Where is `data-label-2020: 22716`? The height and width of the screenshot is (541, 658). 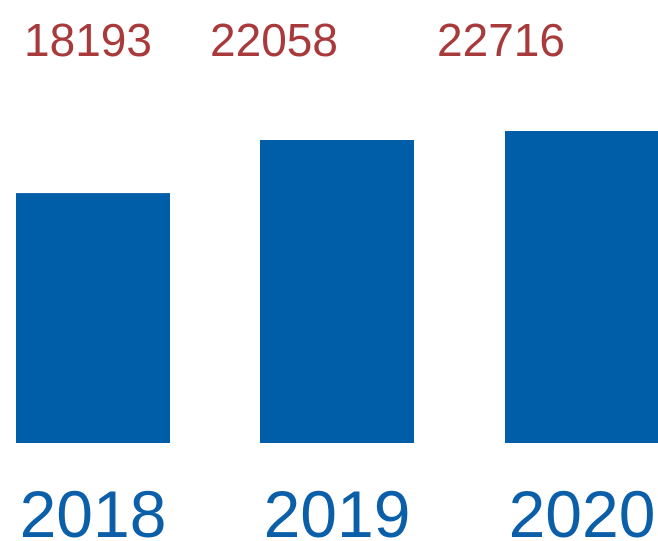 data-label-2020: 22716 is located at coordinates (501, 40).